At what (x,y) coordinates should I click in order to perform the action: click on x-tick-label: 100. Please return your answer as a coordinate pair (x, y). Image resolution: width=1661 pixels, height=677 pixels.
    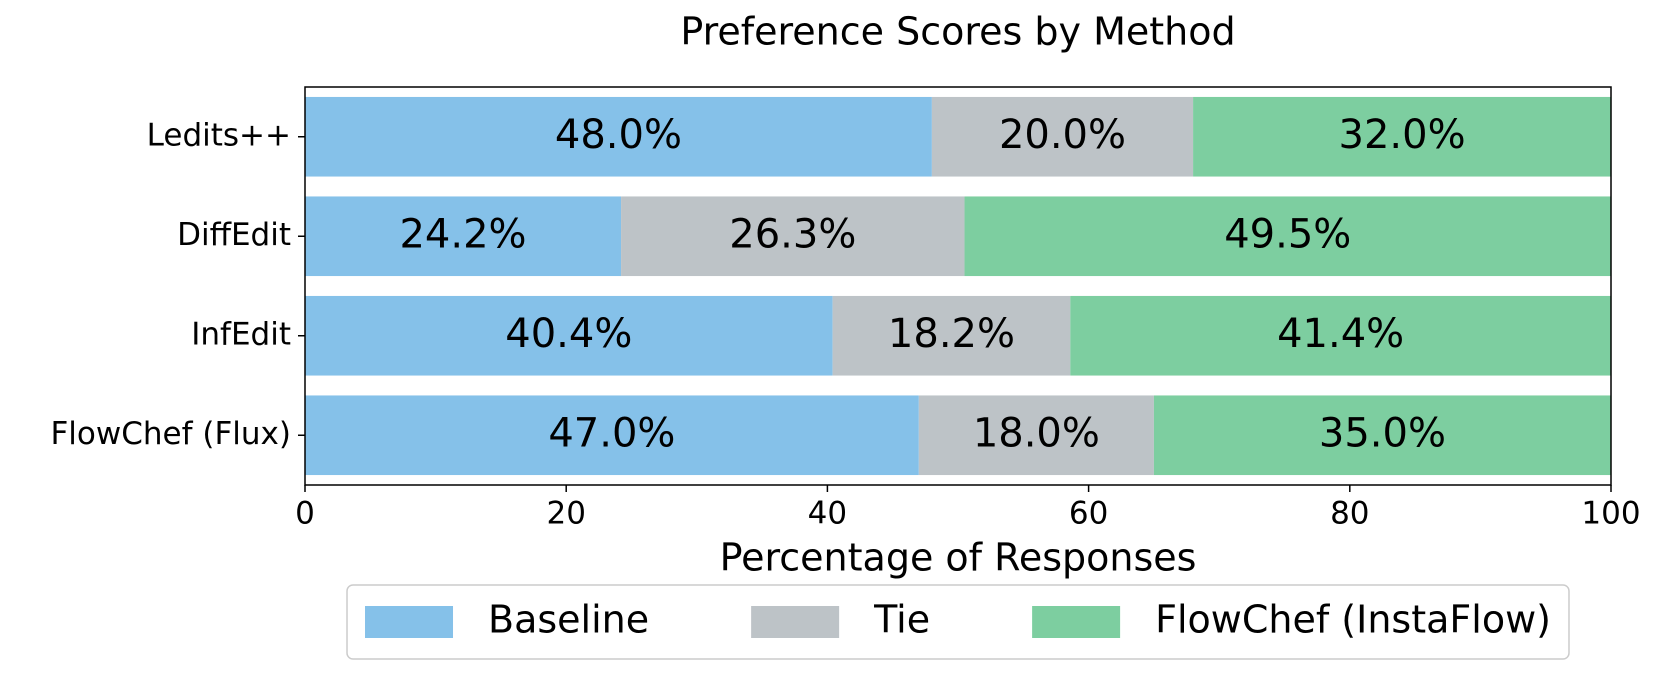
    Looking at the image, I should click on (1610, 514).